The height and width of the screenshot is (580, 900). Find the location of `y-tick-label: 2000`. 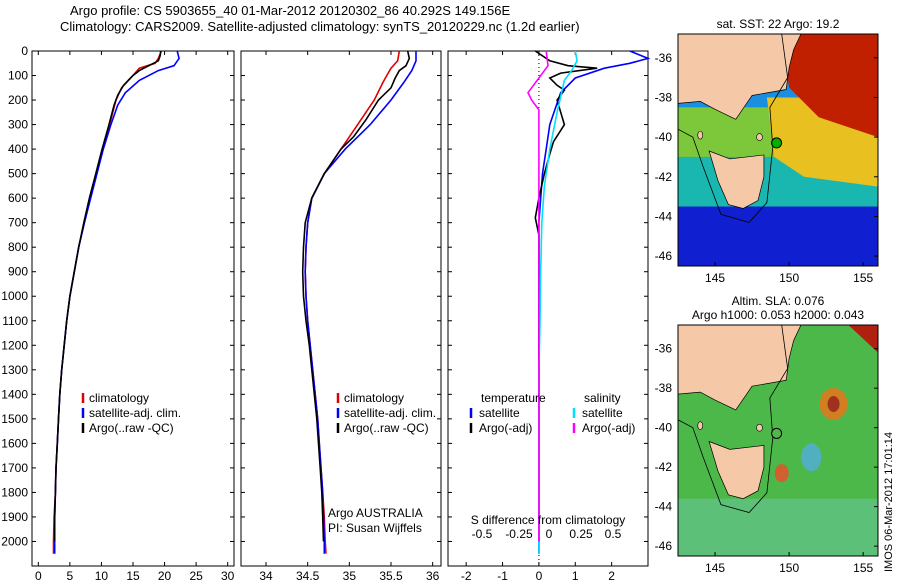

y-tick-label: 2000 is located at coordinates (14, 541).